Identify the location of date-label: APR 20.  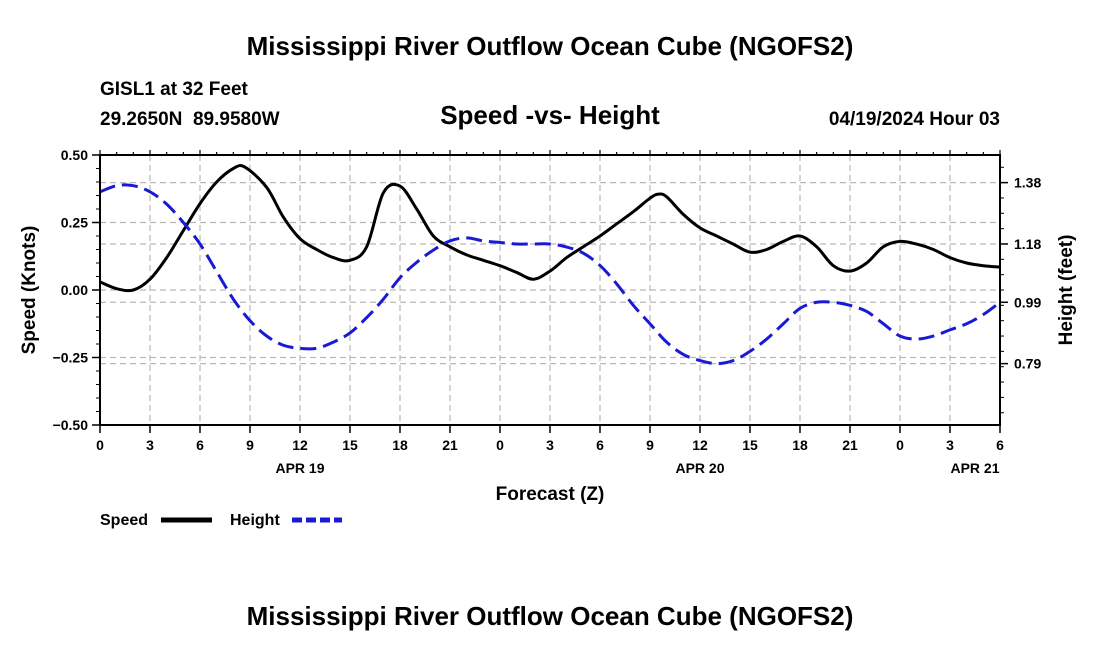
(699, 468).